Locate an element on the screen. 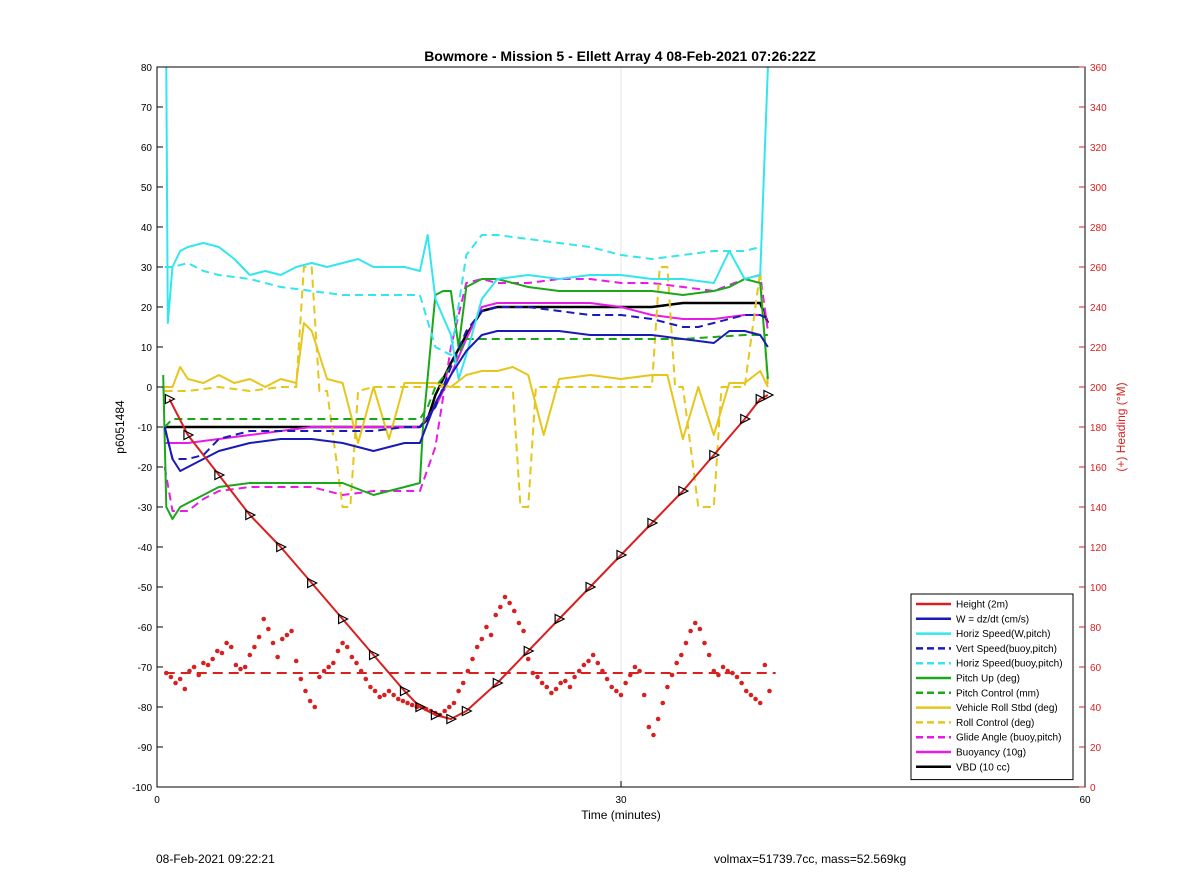 The image size is (1200, 885). y-axis-label: p6051484 is located at coordinates (120, 427).